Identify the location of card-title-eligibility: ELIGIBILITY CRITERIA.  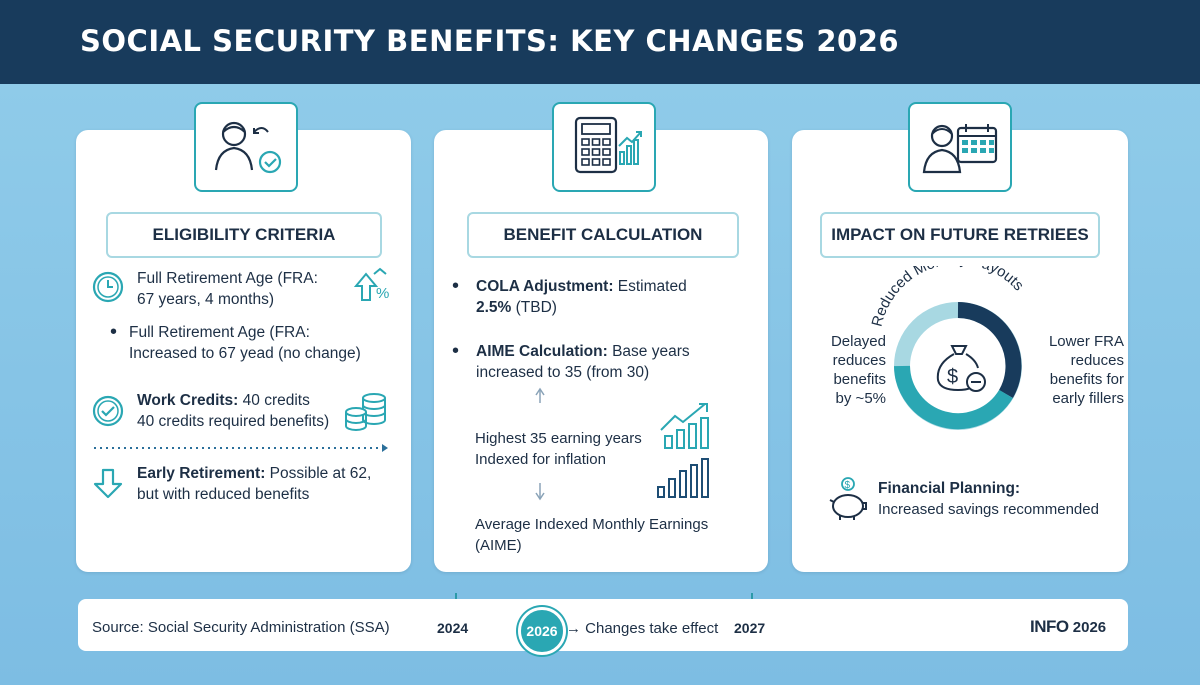
(244, 235).